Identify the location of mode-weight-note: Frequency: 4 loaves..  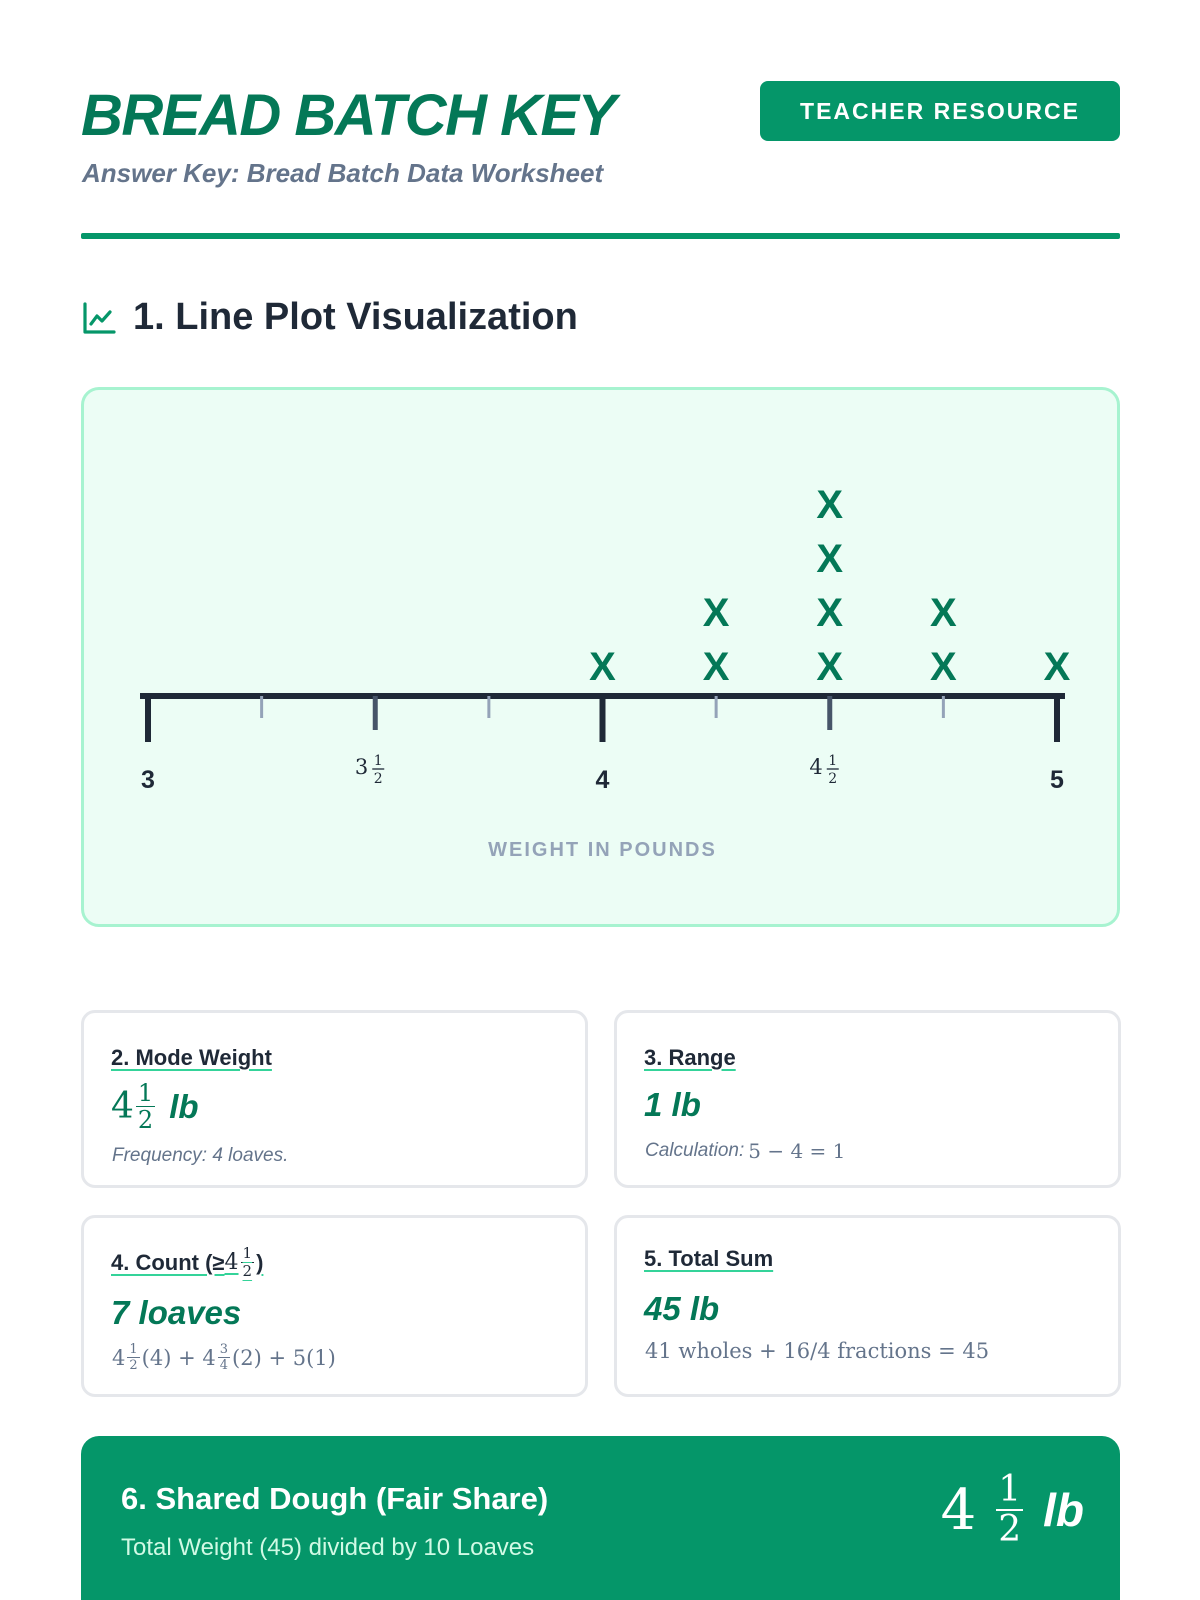
(200, 1155).